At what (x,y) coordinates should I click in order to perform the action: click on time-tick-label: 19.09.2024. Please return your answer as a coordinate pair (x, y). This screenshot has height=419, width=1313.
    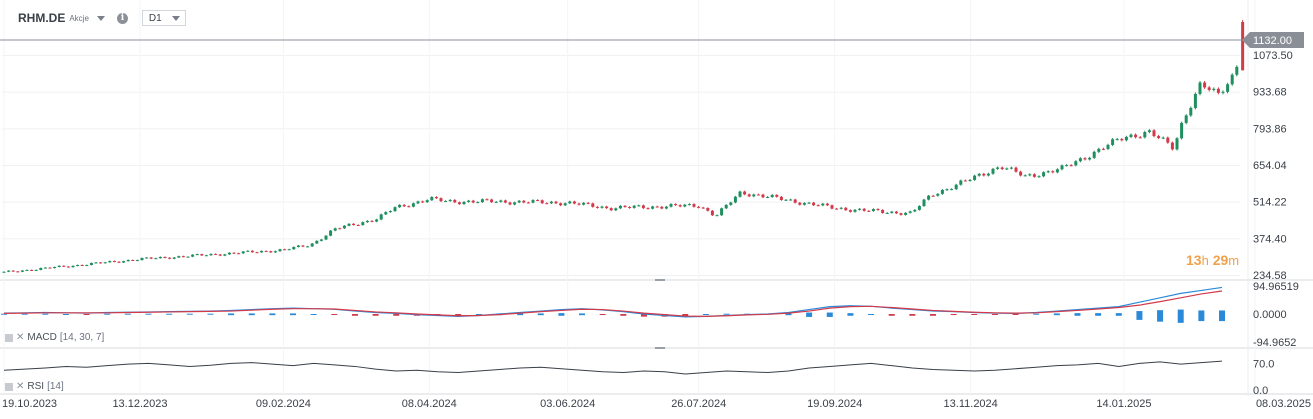
    Looking at the image, I should click on (834, 404).